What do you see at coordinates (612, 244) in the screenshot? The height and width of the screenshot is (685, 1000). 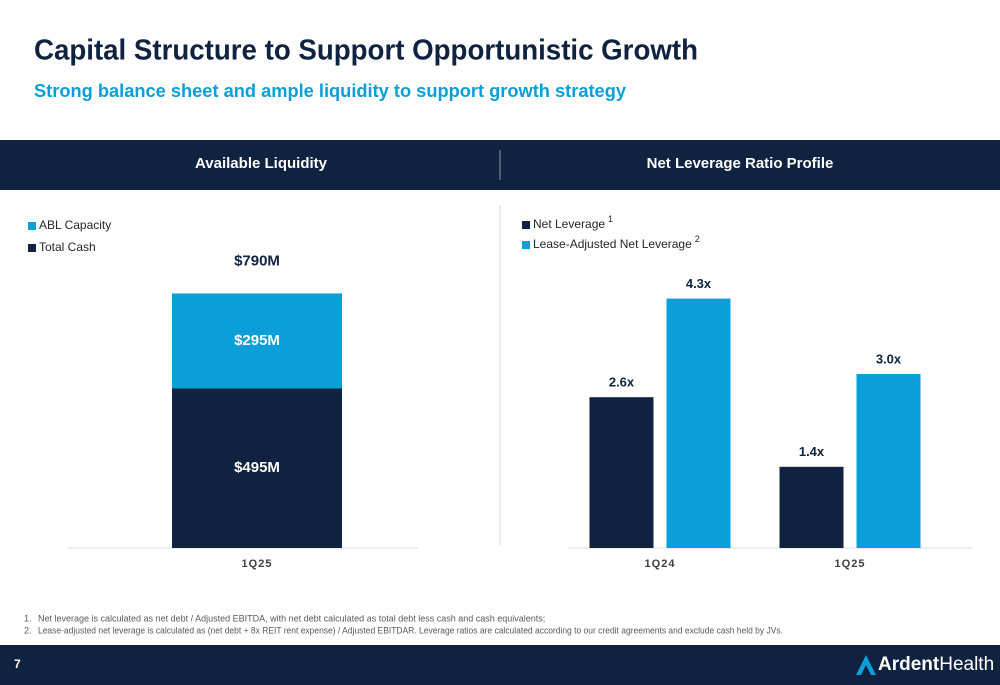 I see `legend-name: Lease-Adjusted Net Leverage` at bounding box center [612, 244].